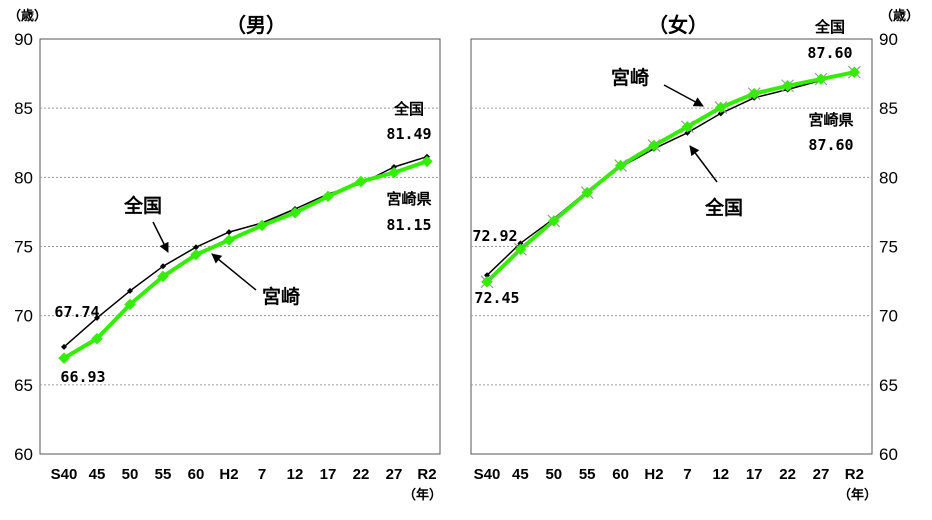  Describe the element at coordinates (857, 495) in the screenshot. I see `female-x-unit: （年）` at that location.